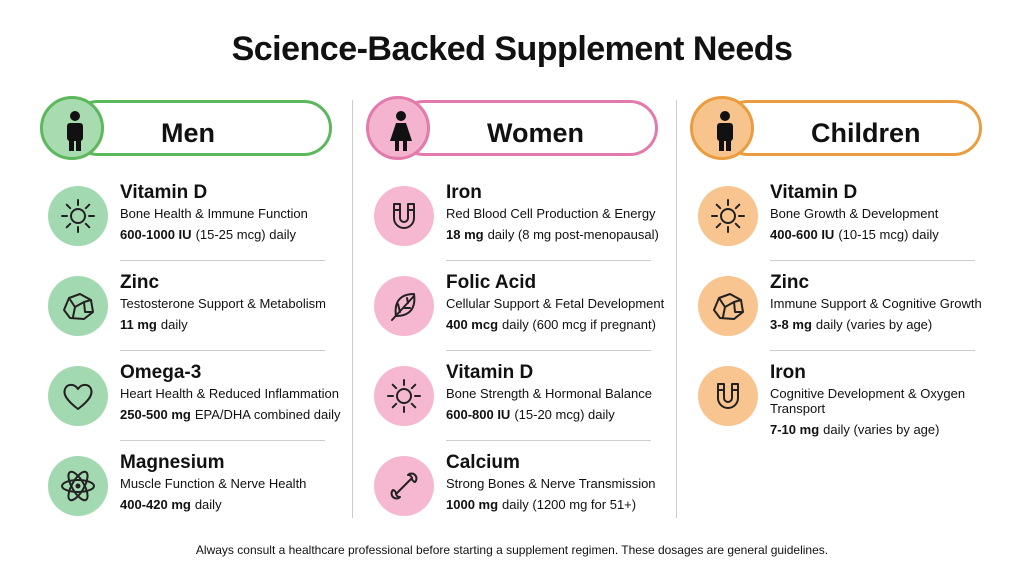 The width and height of the screenshot is (1024, 572). What do you see at coordinates (876, 303) in the screenshot?
I see `supplement-benefit: Immune Support & Cognitive Growth` at bounding box center [876, 303].